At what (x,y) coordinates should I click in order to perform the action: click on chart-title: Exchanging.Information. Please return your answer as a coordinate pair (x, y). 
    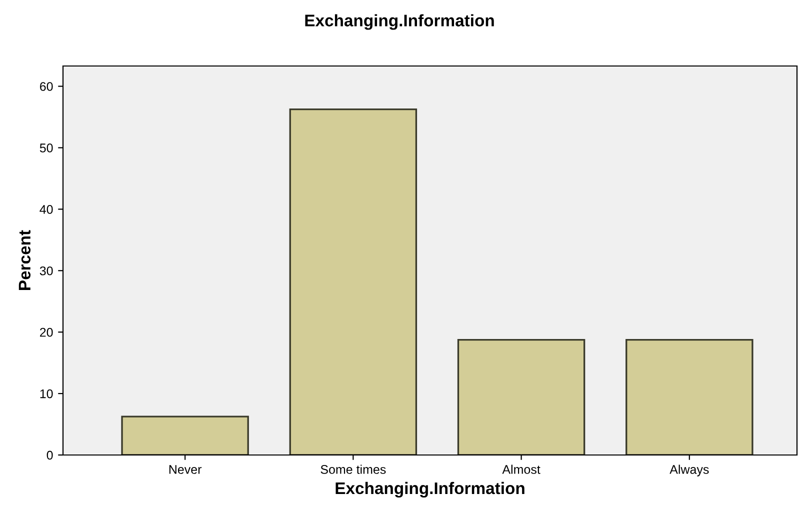
    Looking at the image, I should click on (399, 22).